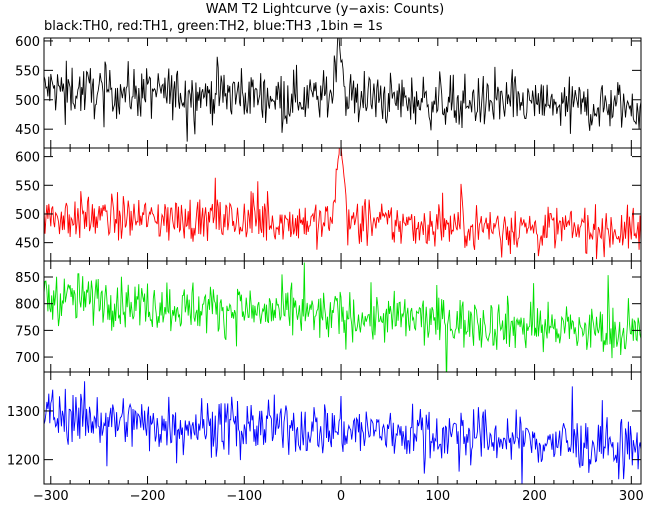  I want to click on y-tick-label: 1200, so click(23, 461).